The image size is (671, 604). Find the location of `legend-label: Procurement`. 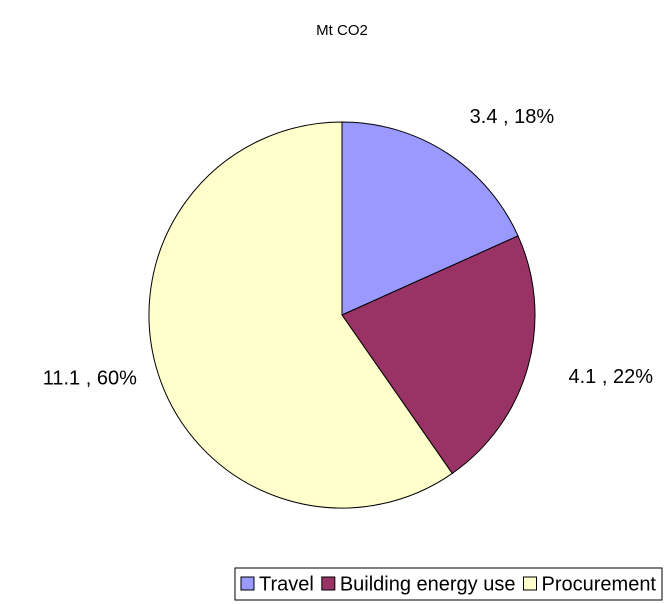

legend-label: Procurement is located at coordinates (599, 584).